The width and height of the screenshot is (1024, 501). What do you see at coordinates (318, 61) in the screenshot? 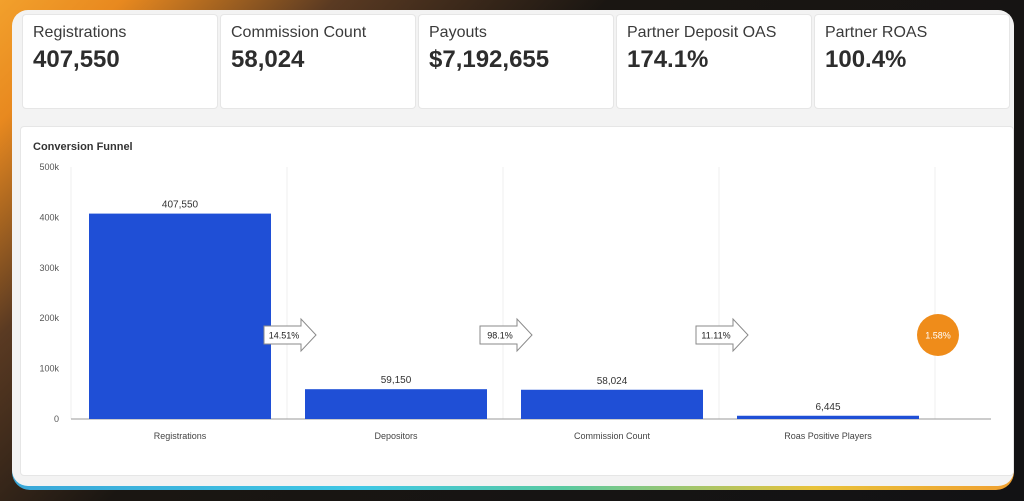
I see `kpi-card-commission-count: Commission Count 58,024` at bounding box center [318, 61].